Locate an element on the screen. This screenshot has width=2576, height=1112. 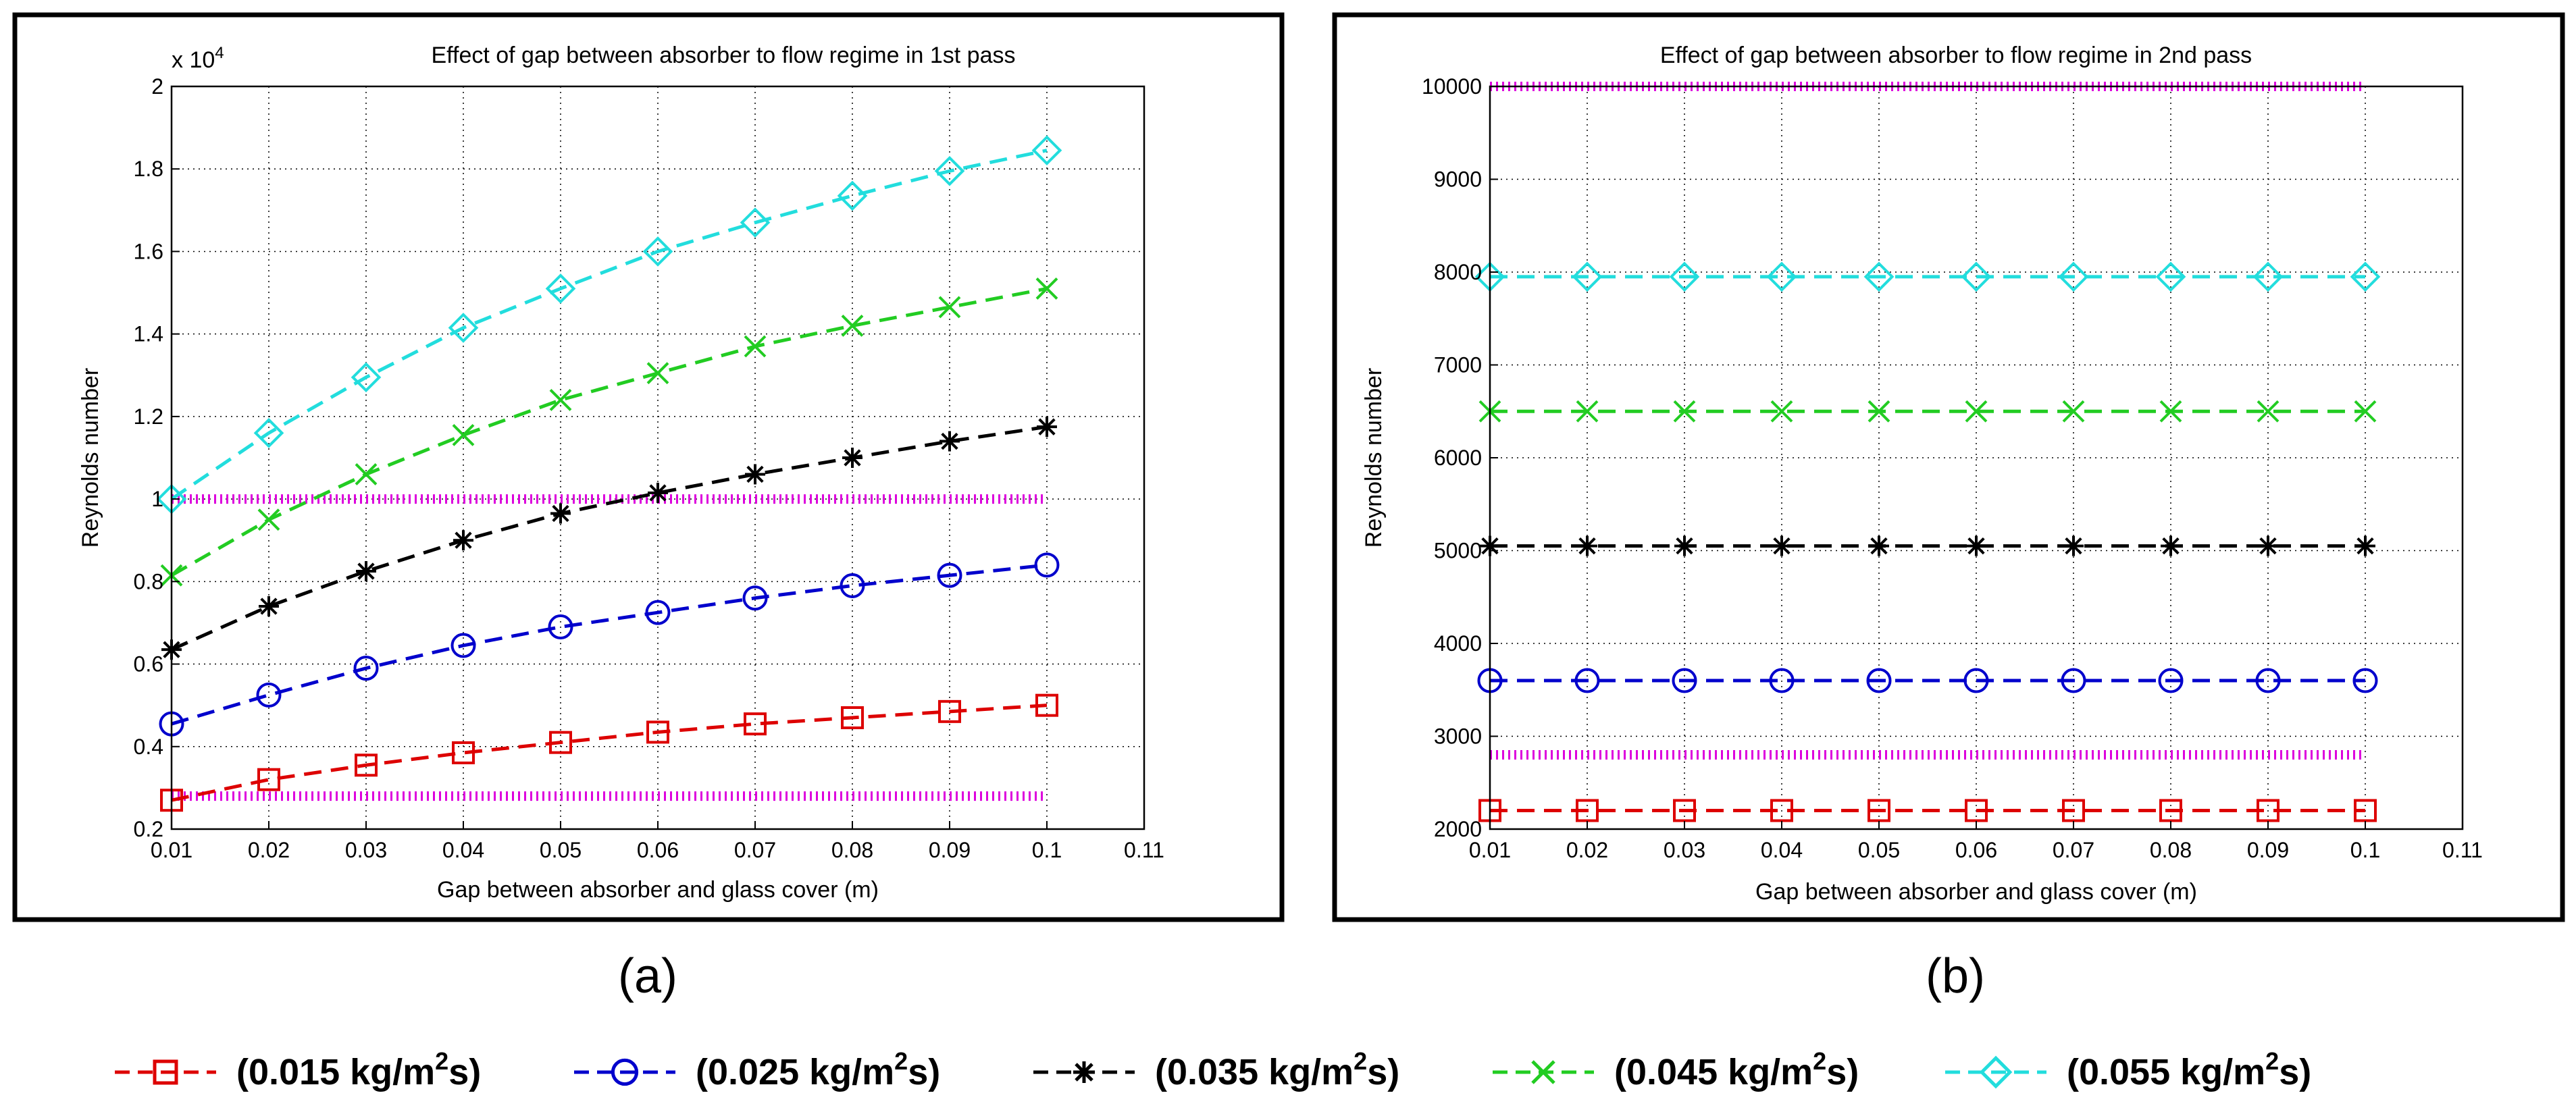
legend-label-main: (0.035 kg/m is located at coordinates (1254, 1072).